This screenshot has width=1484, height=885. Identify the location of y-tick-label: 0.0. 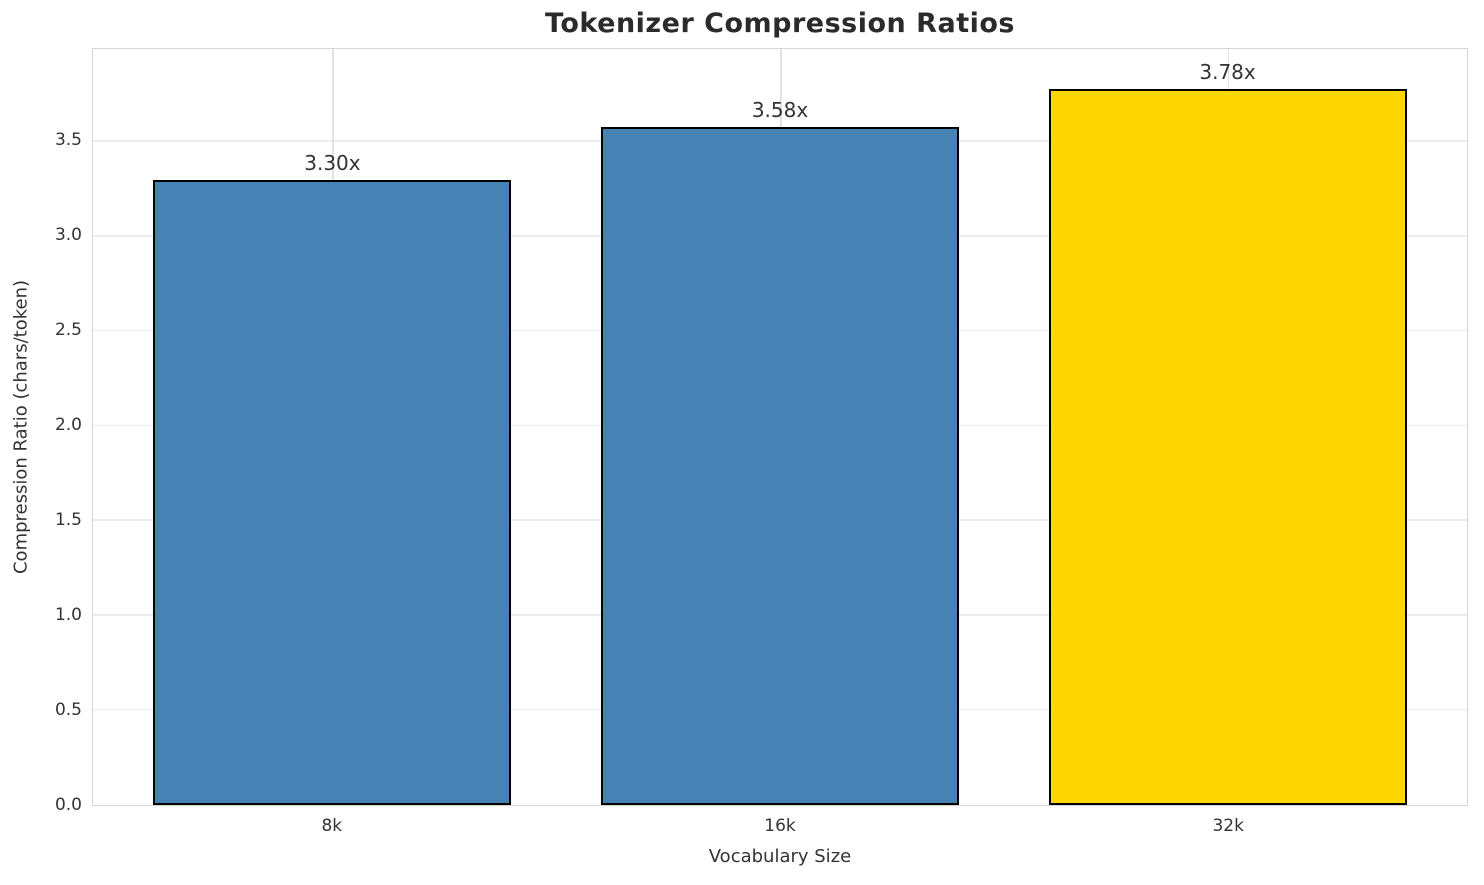
(68, 805).